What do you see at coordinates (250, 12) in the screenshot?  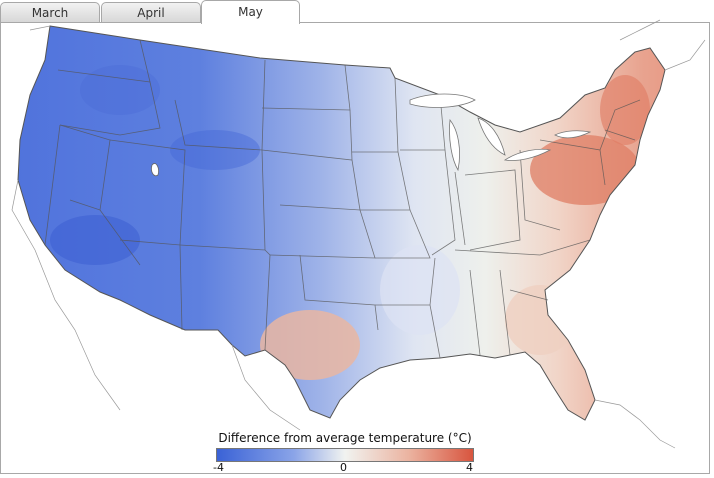 I see `tab-may: May` at bounding box center [250, 12].